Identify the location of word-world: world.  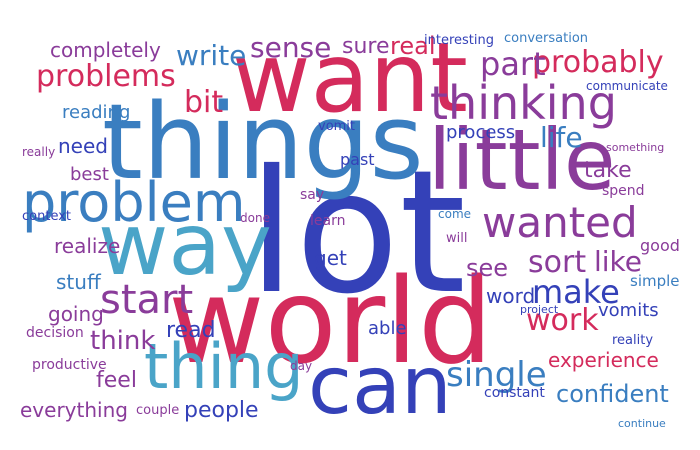
(330, 321).